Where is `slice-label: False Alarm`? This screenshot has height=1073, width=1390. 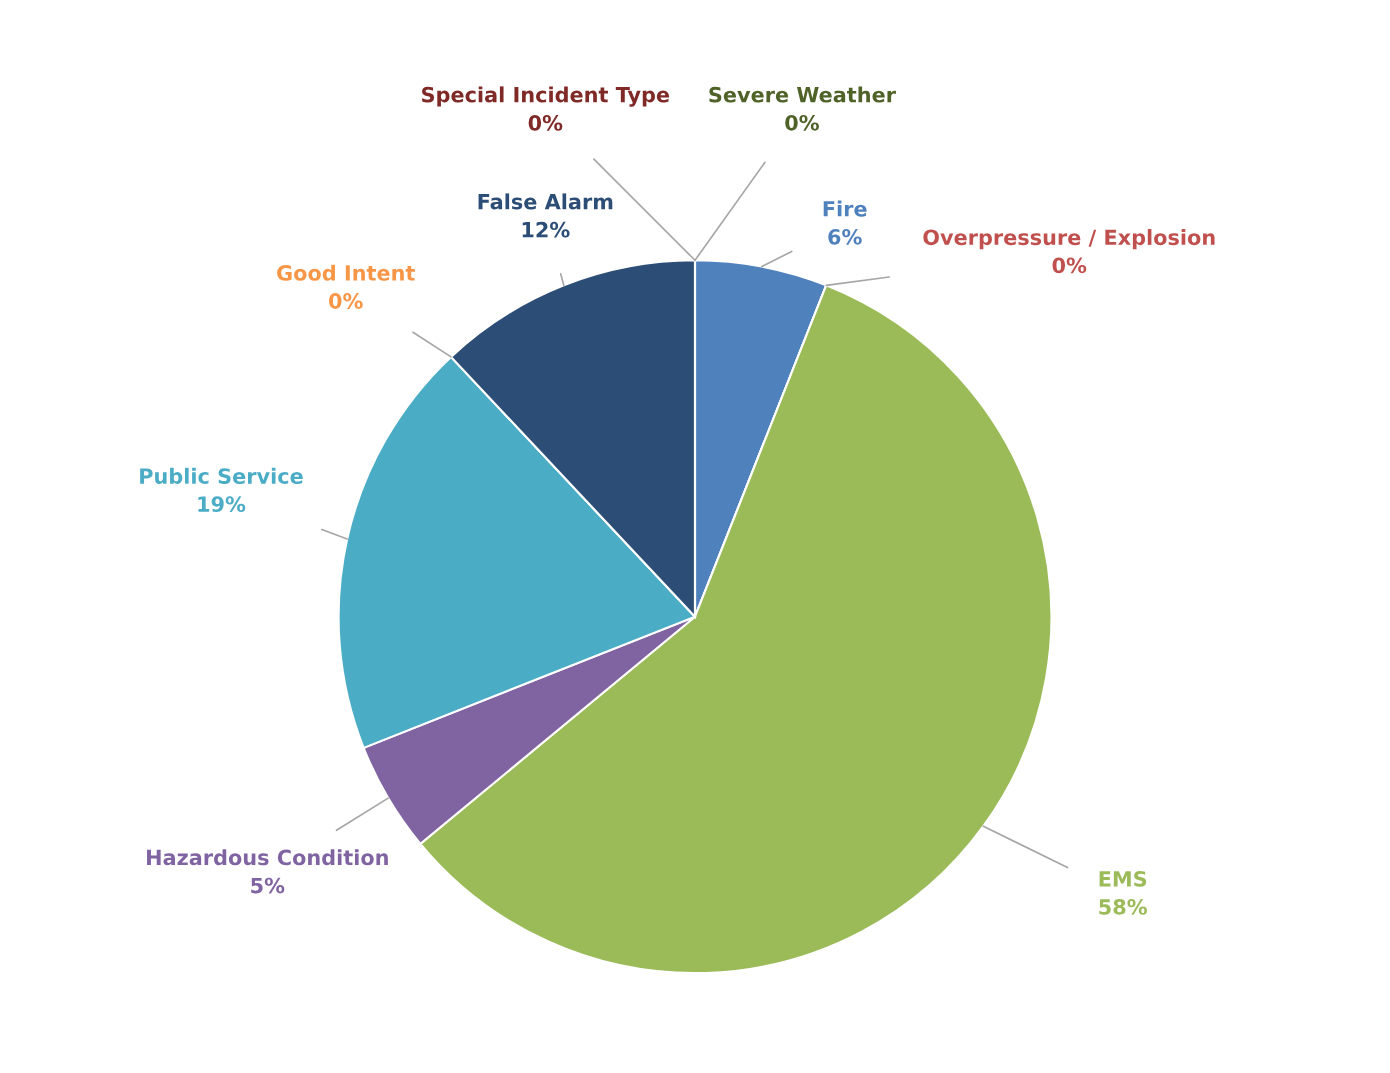 slice-label: False Alarm is located at coordinates (545, 201).